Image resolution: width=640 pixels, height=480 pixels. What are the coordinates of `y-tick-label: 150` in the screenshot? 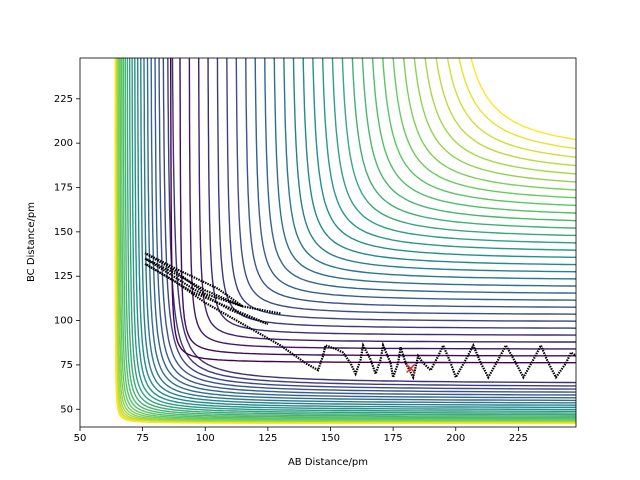 It's located at (63, 232).